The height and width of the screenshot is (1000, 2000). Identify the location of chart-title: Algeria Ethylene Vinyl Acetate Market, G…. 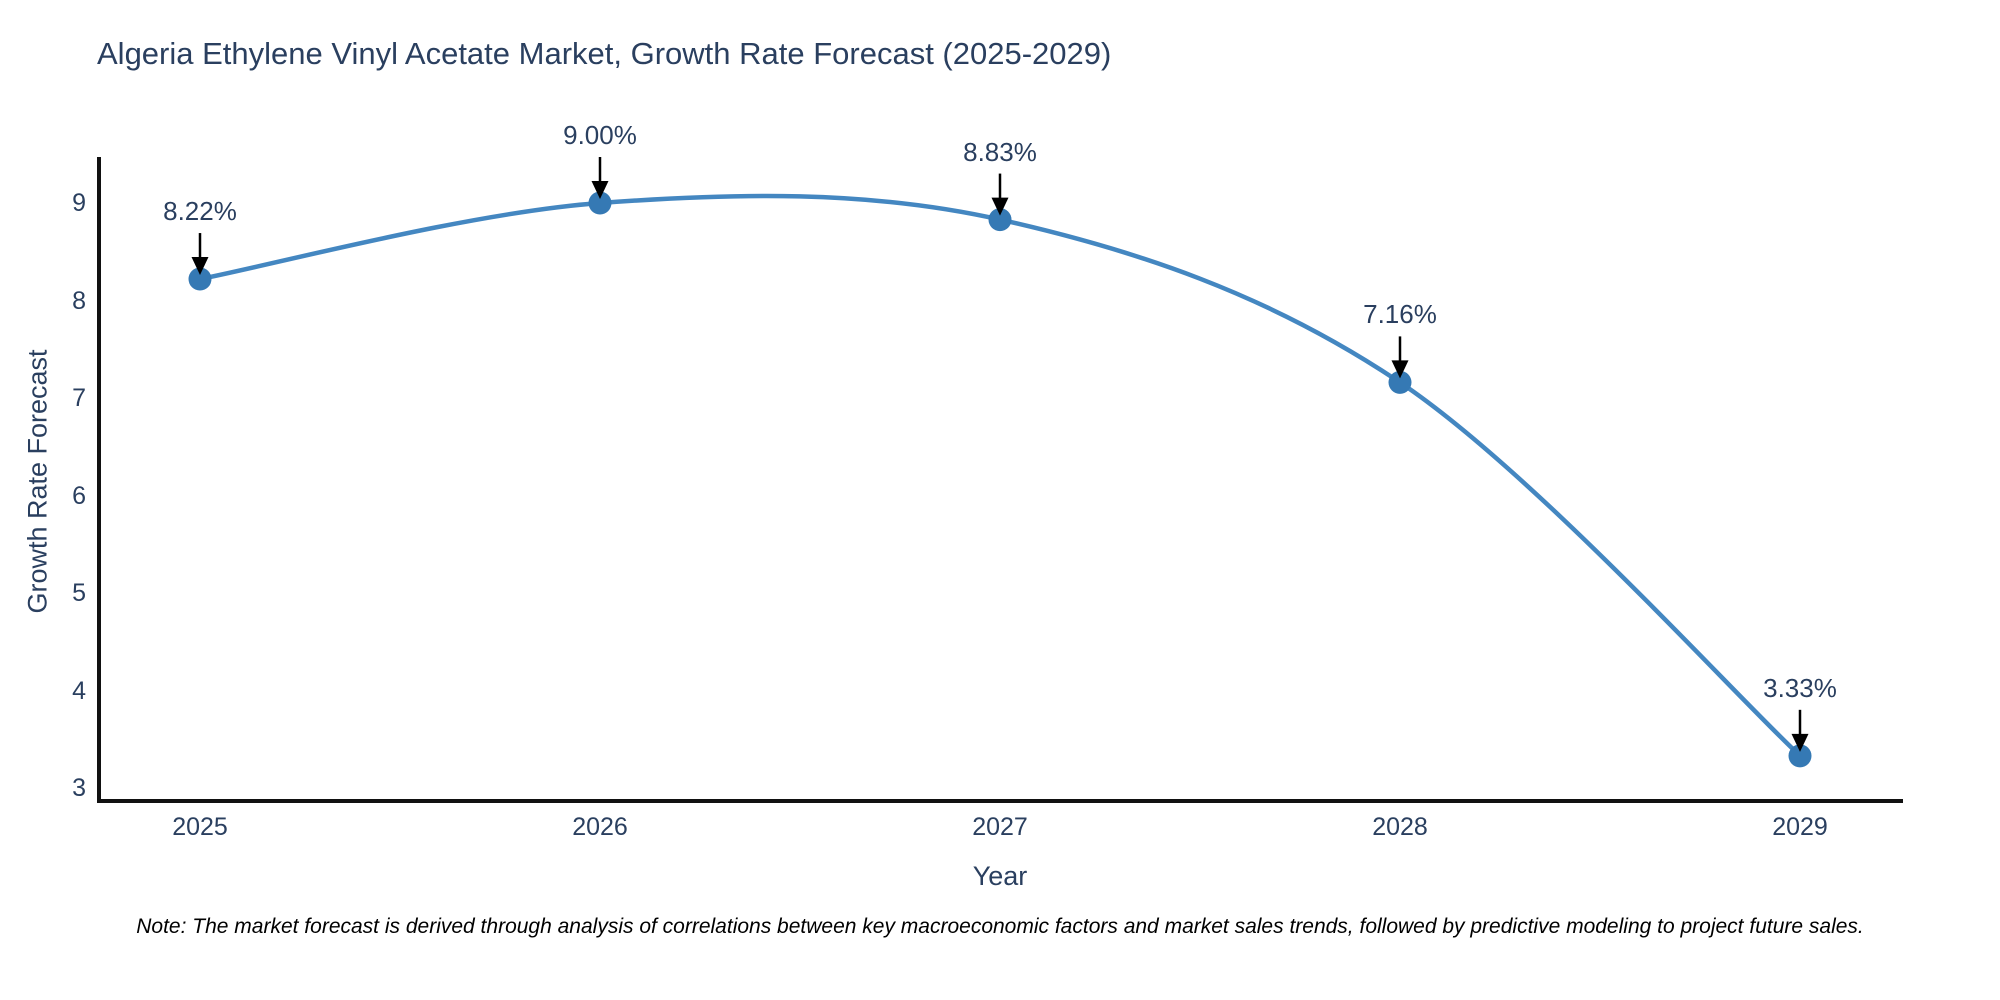
(604, 53).